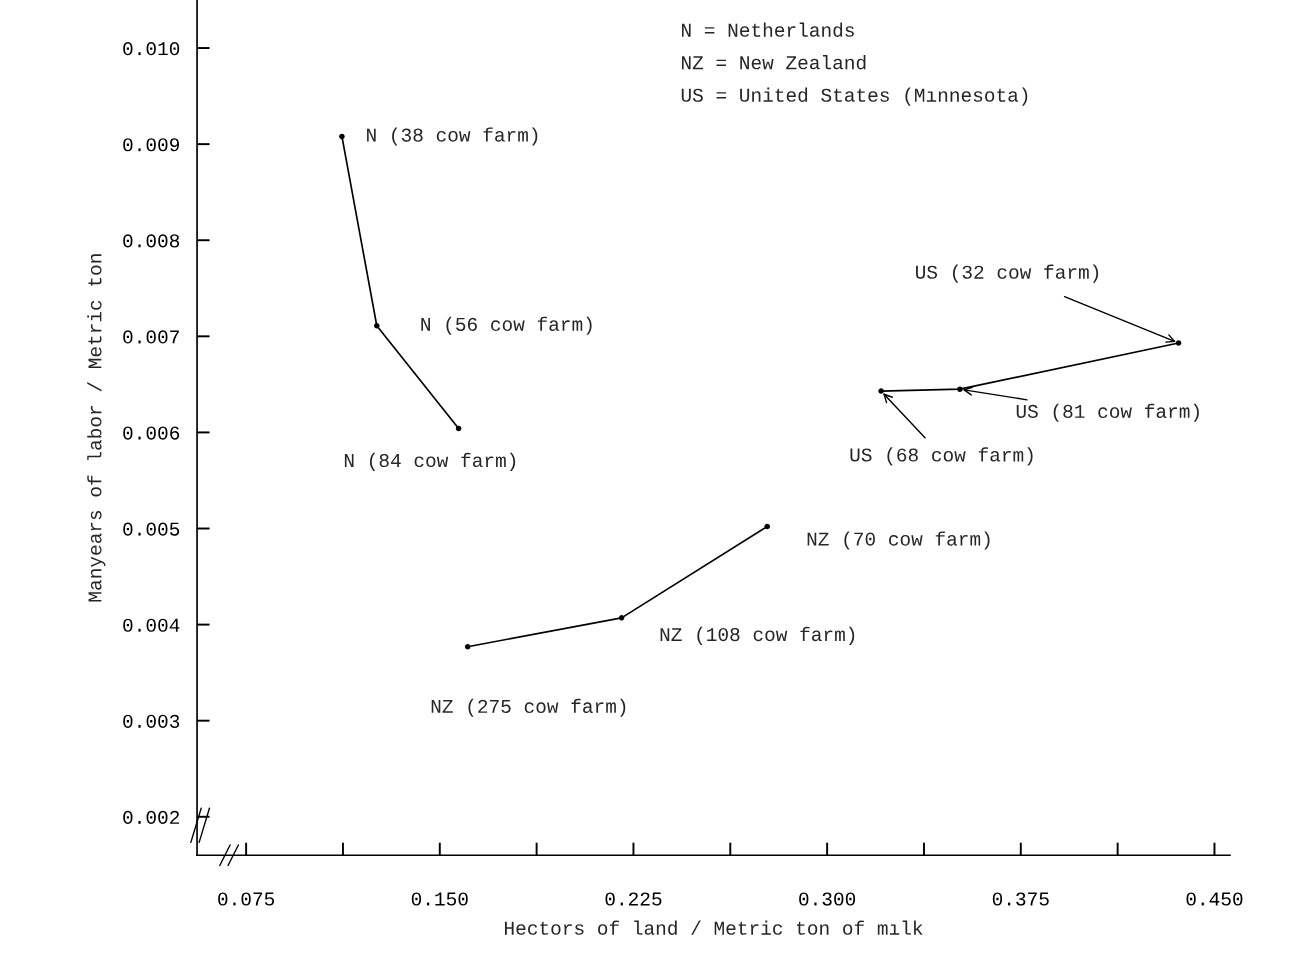 This screenshot has width=1305, height=962. I want to click on x-tick-label: 0.375, so click(1020, 899).